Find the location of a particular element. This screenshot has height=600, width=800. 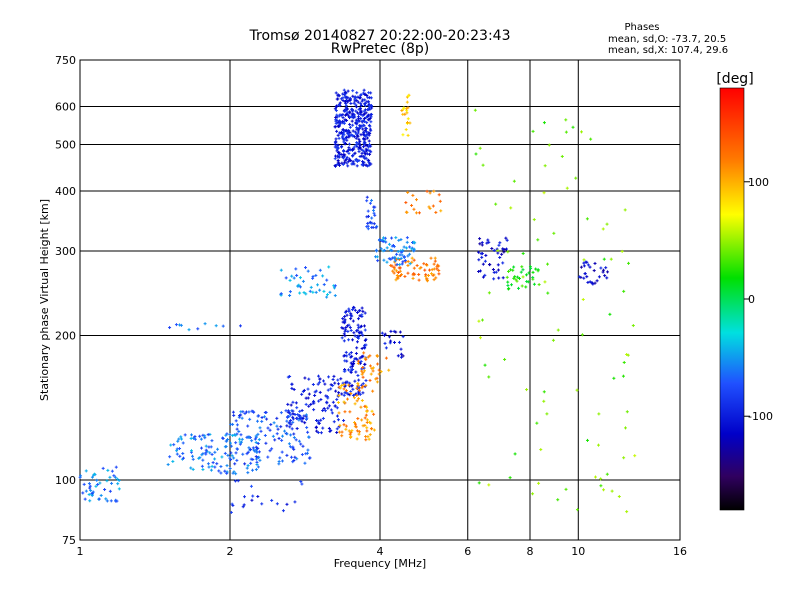

y-tick-label: 75 is located at coordinates (69, 540).